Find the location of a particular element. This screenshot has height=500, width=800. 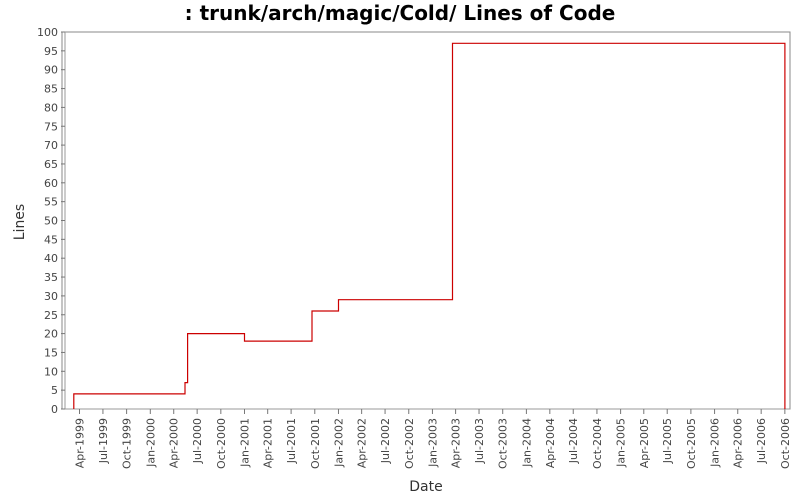

x-tick-label: Apr-2004 is located at coordinates (550, 443).